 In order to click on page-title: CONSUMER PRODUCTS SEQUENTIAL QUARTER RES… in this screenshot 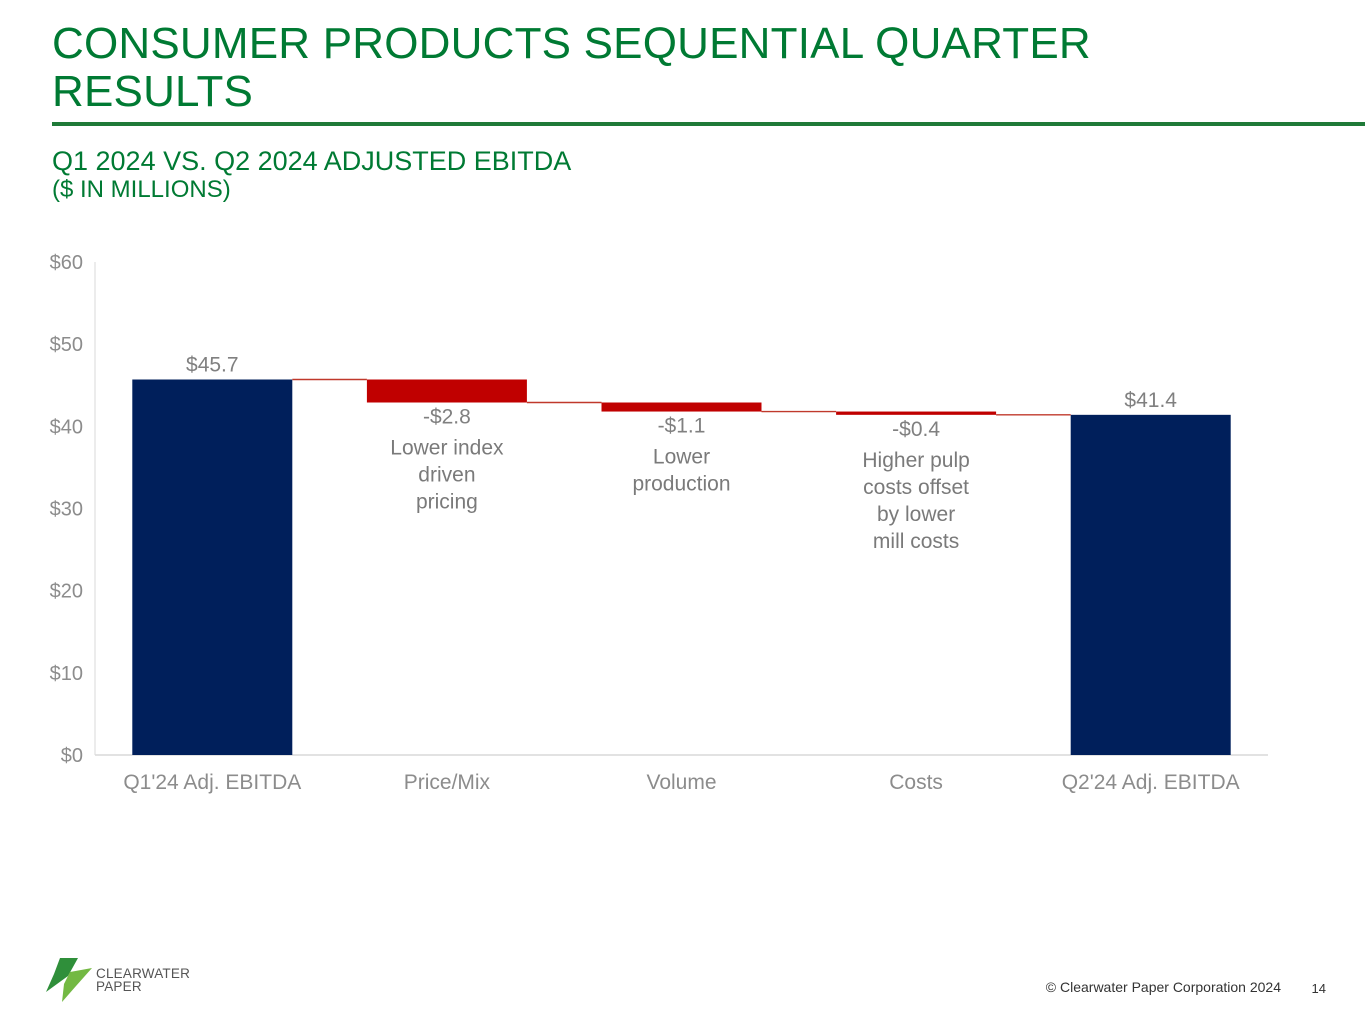, I will do `click(571, 67)`.